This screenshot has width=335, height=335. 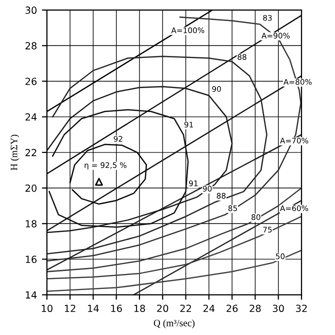 What do you see at coordinates (31, 117) in the screenshot?
I see `y-tick-label: 24` at bounding box center [31, 117].